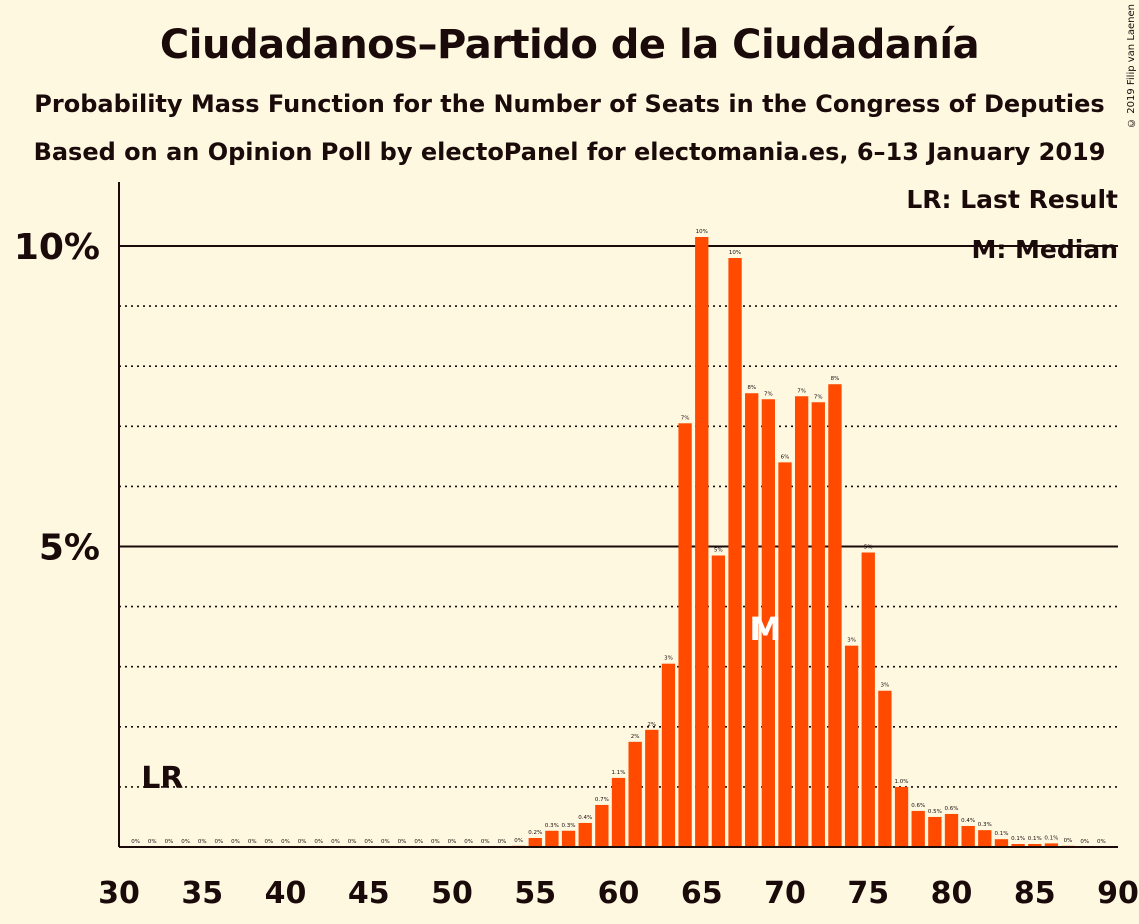  I want to click on x-tick-label: 55, so click(535, 893).